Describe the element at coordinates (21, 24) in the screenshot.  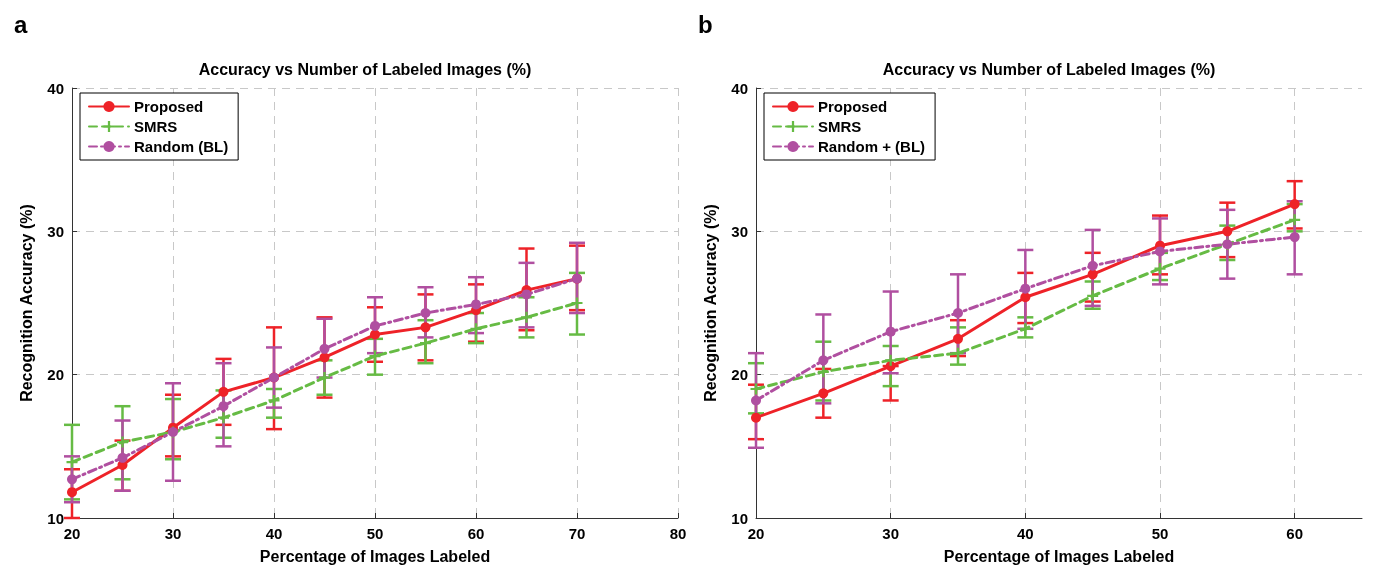
I see `text: a` at that location.